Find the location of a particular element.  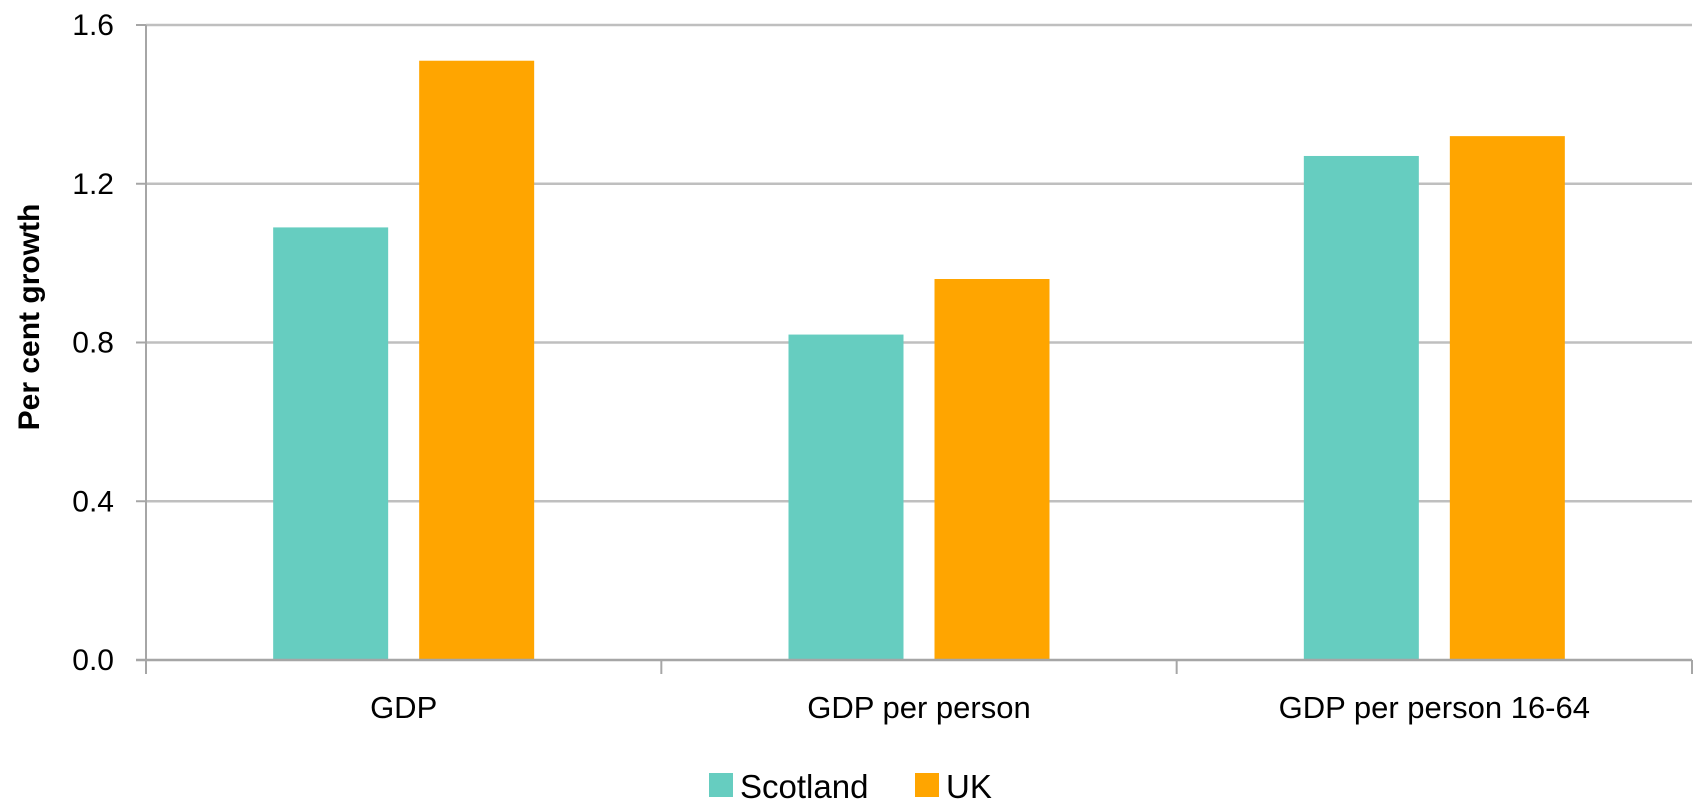

y-tick-label: 0.8 is located at coordinates (93, 343).